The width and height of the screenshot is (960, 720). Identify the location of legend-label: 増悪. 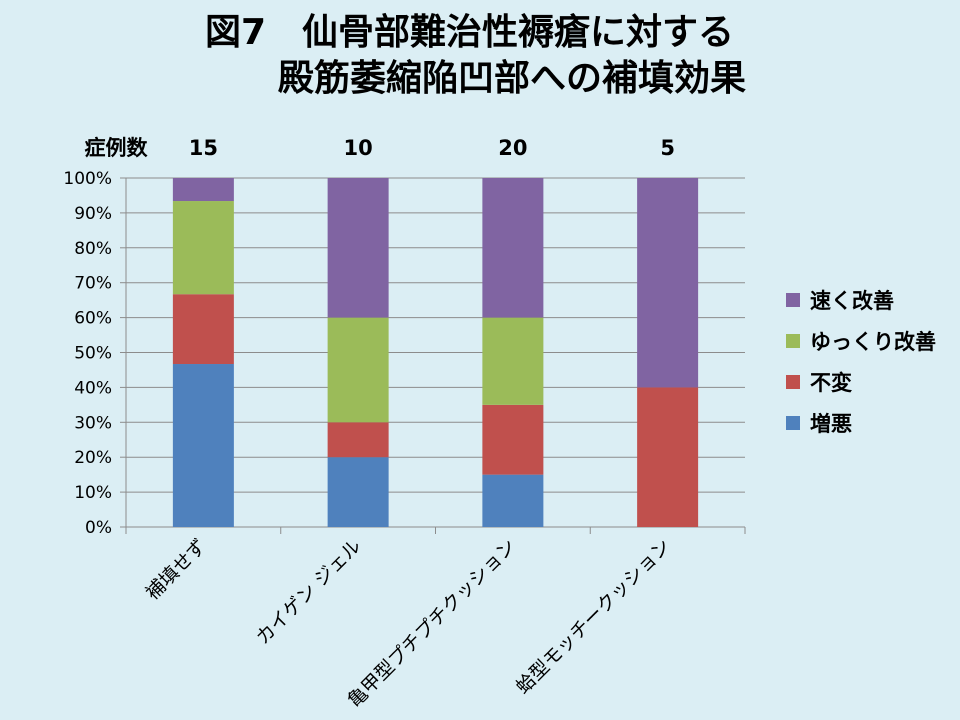
(831, 424).